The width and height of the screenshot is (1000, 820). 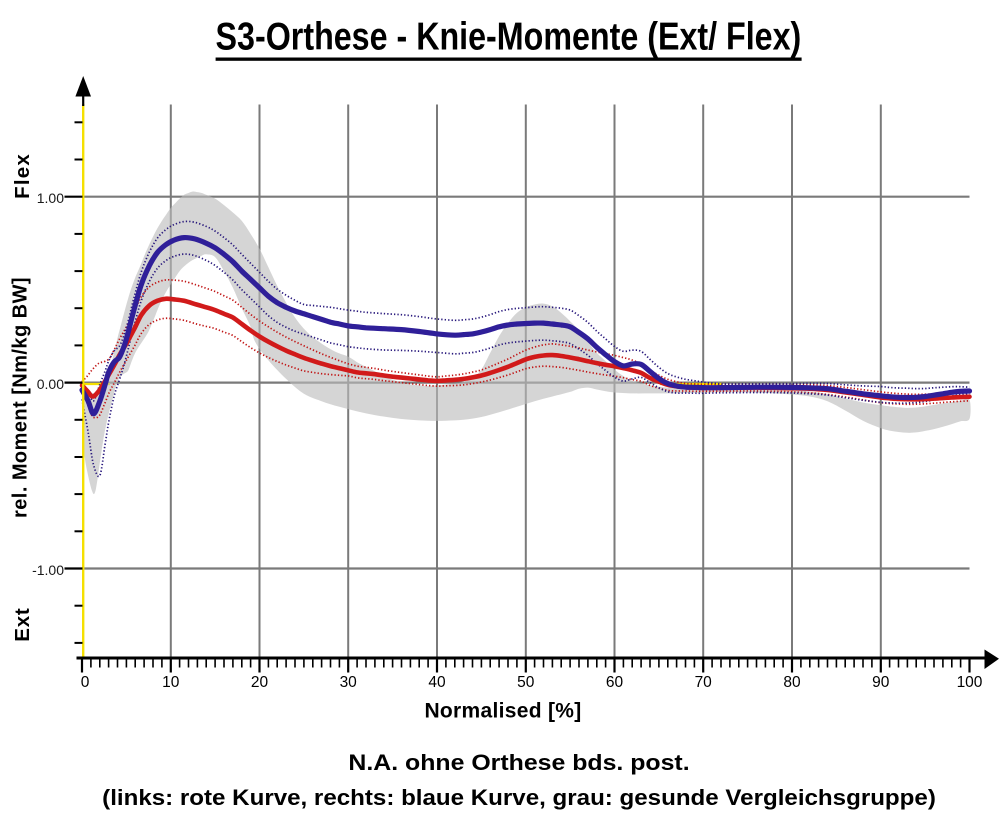 I want to click on svg-text: 0.00, so click(x=50, y=384).